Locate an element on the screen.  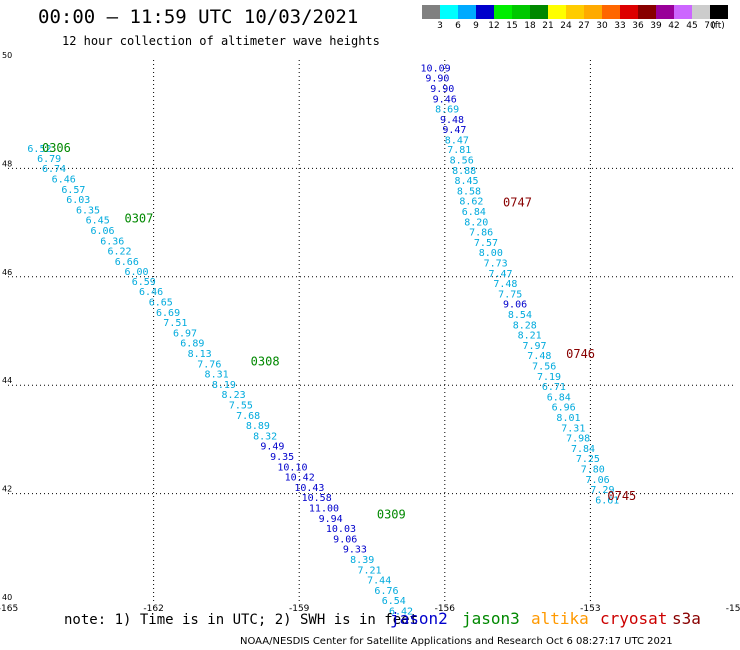
wave-height-point: 6.52 is located at coordinates (39, 149).